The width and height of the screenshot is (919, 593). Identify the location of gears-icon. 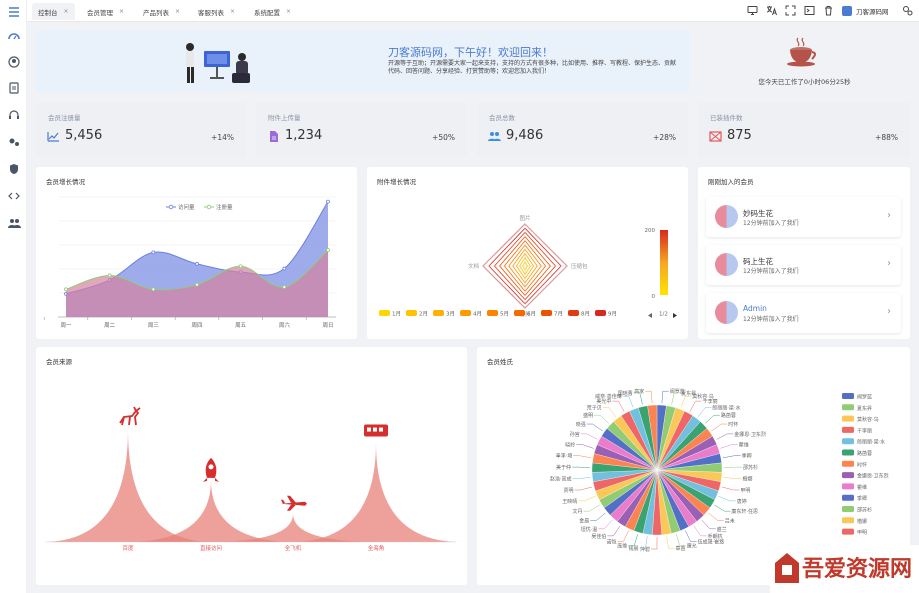
(13, 141).